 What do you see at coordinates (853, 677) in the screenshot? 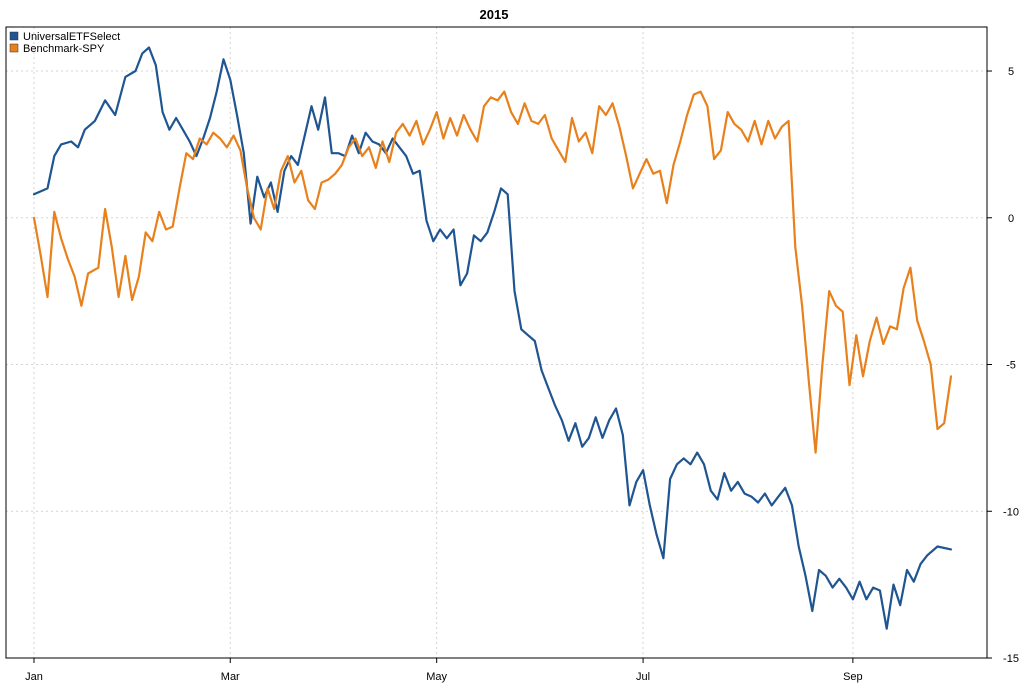
I see `x-tick-label: Sep` at bounding box center [853, 677].